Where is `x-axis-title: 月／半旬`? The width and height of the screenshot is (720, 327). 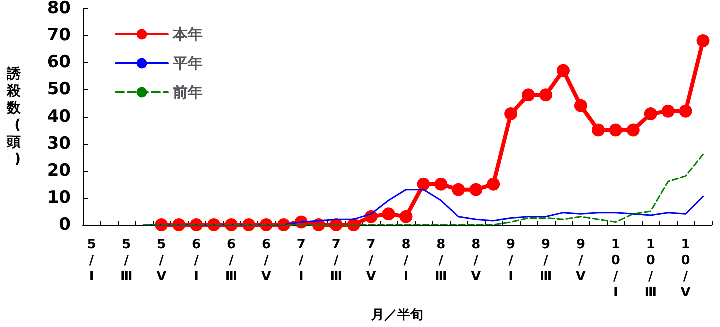 x-axis-title: 月／半旬 is located at coordinates (397, 315).